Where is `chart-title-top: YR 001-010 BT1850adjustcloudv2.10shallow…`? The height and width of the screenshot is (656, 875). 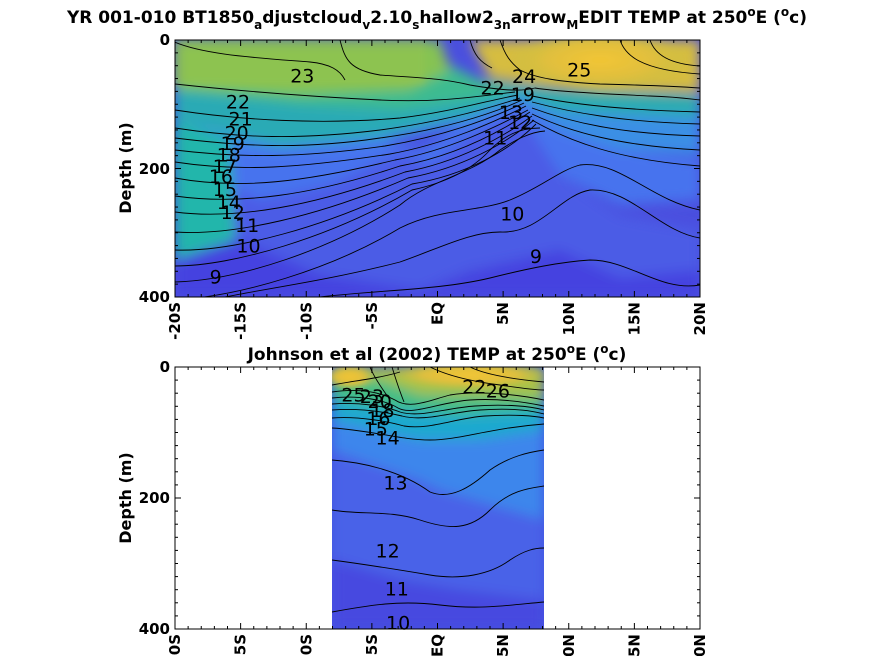 chart-title-top: YR 001-010 BT1850adjustcloudv2.10shallow… is located at coordinates (436, 18).